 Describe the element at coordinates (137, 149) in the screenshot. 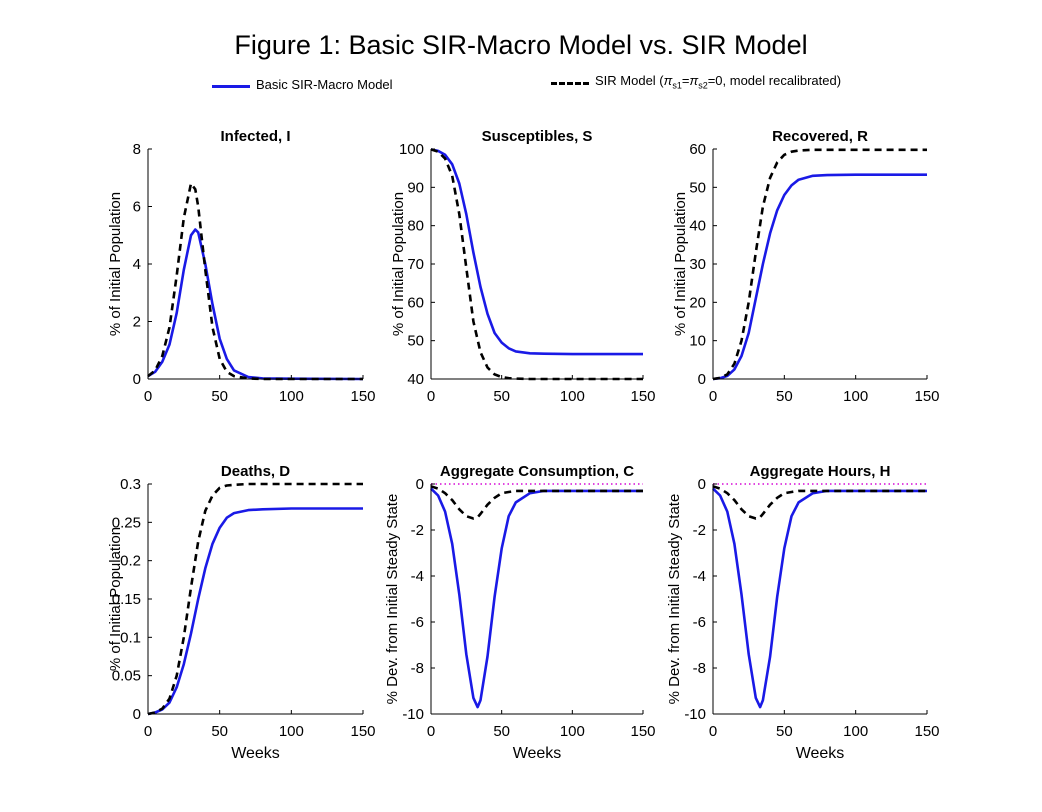

I see `y-tick-label: 8` at that location.